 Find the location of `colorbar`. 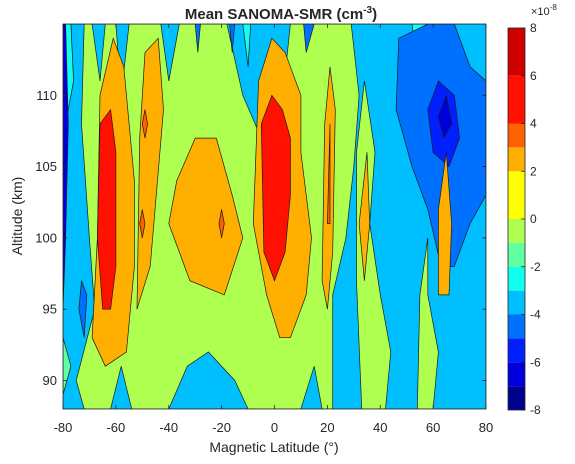

colorbar is located at coordinates (516, 219).